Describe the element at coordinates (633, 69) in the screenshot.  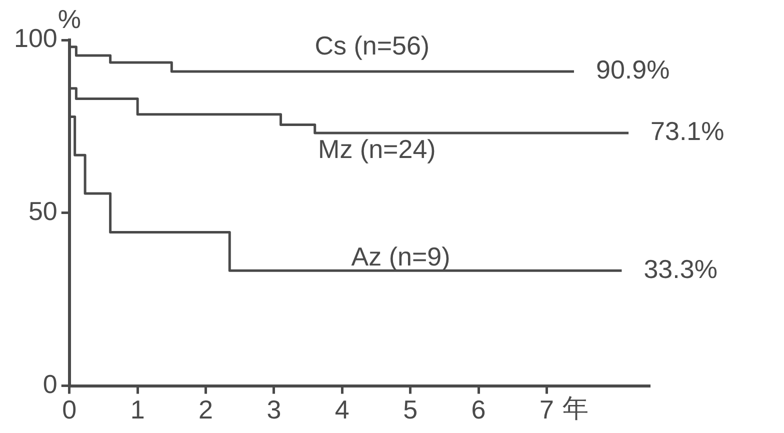
I see `data-label: 90.9%` at that location.